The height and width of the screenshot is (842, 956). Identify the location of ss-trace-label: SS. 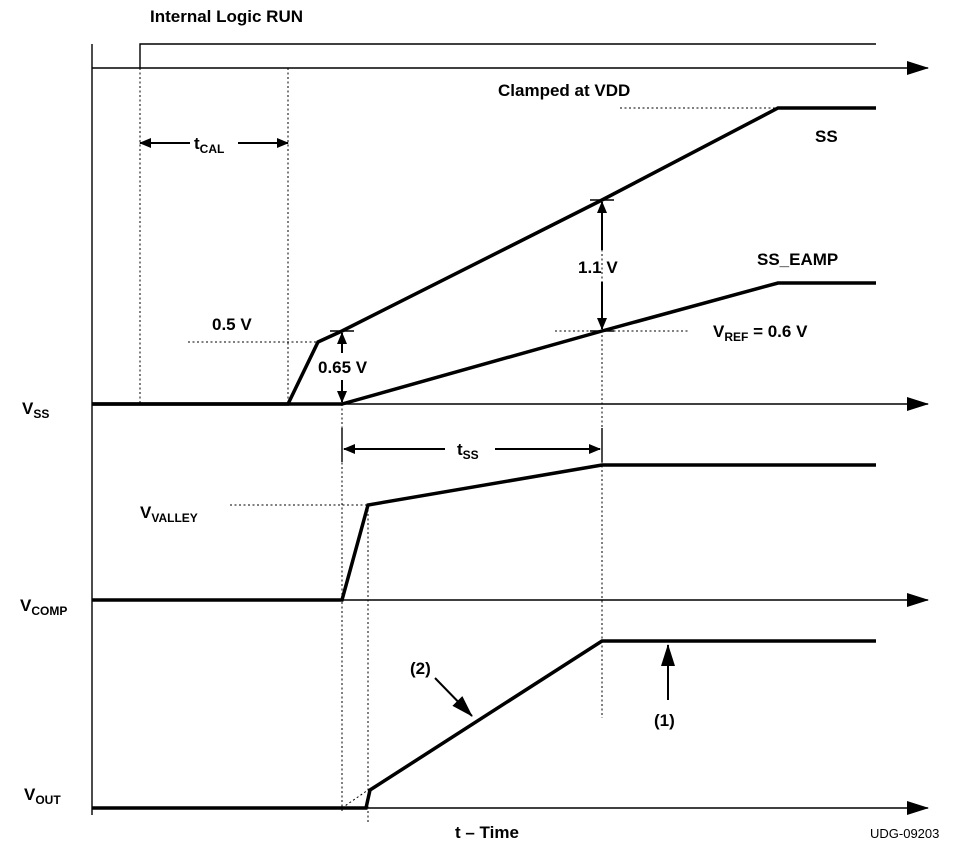
(826, 136).